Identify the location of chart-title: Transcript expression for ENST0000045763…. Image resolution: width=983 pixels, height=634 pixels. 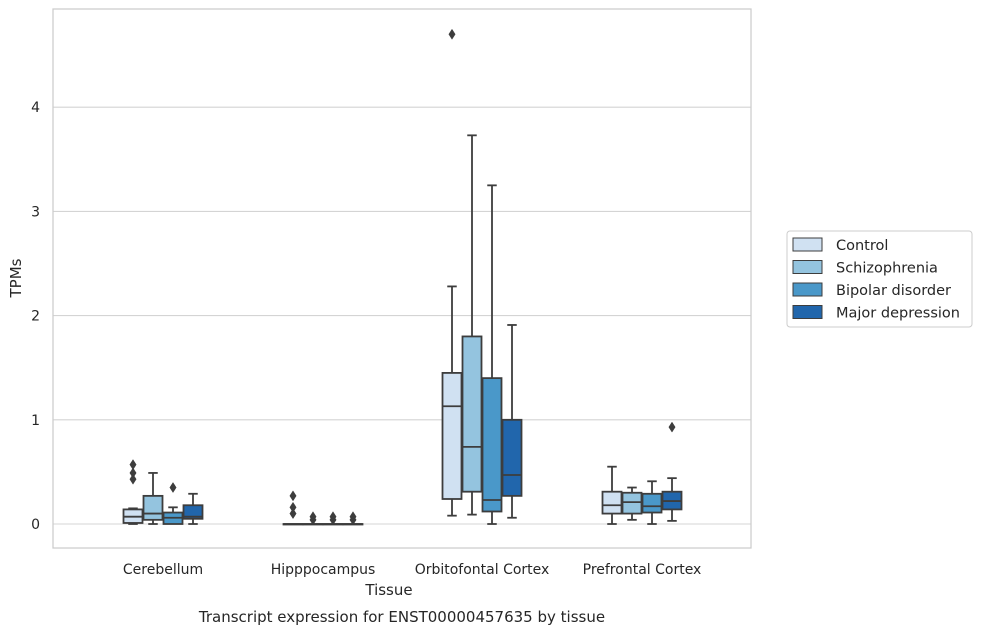
(401, 617).